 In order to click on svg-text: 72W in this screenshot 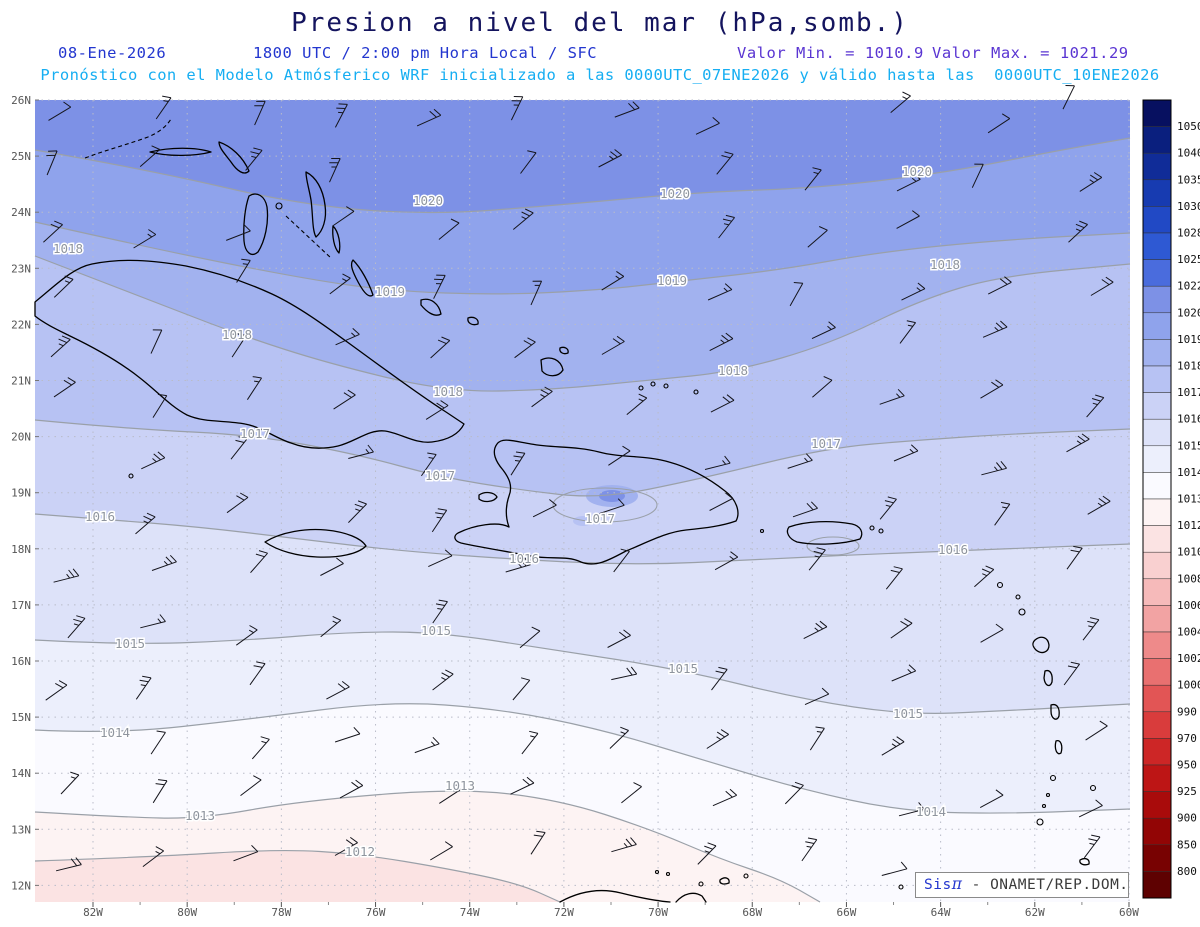, I will do `click(564, 912)`.